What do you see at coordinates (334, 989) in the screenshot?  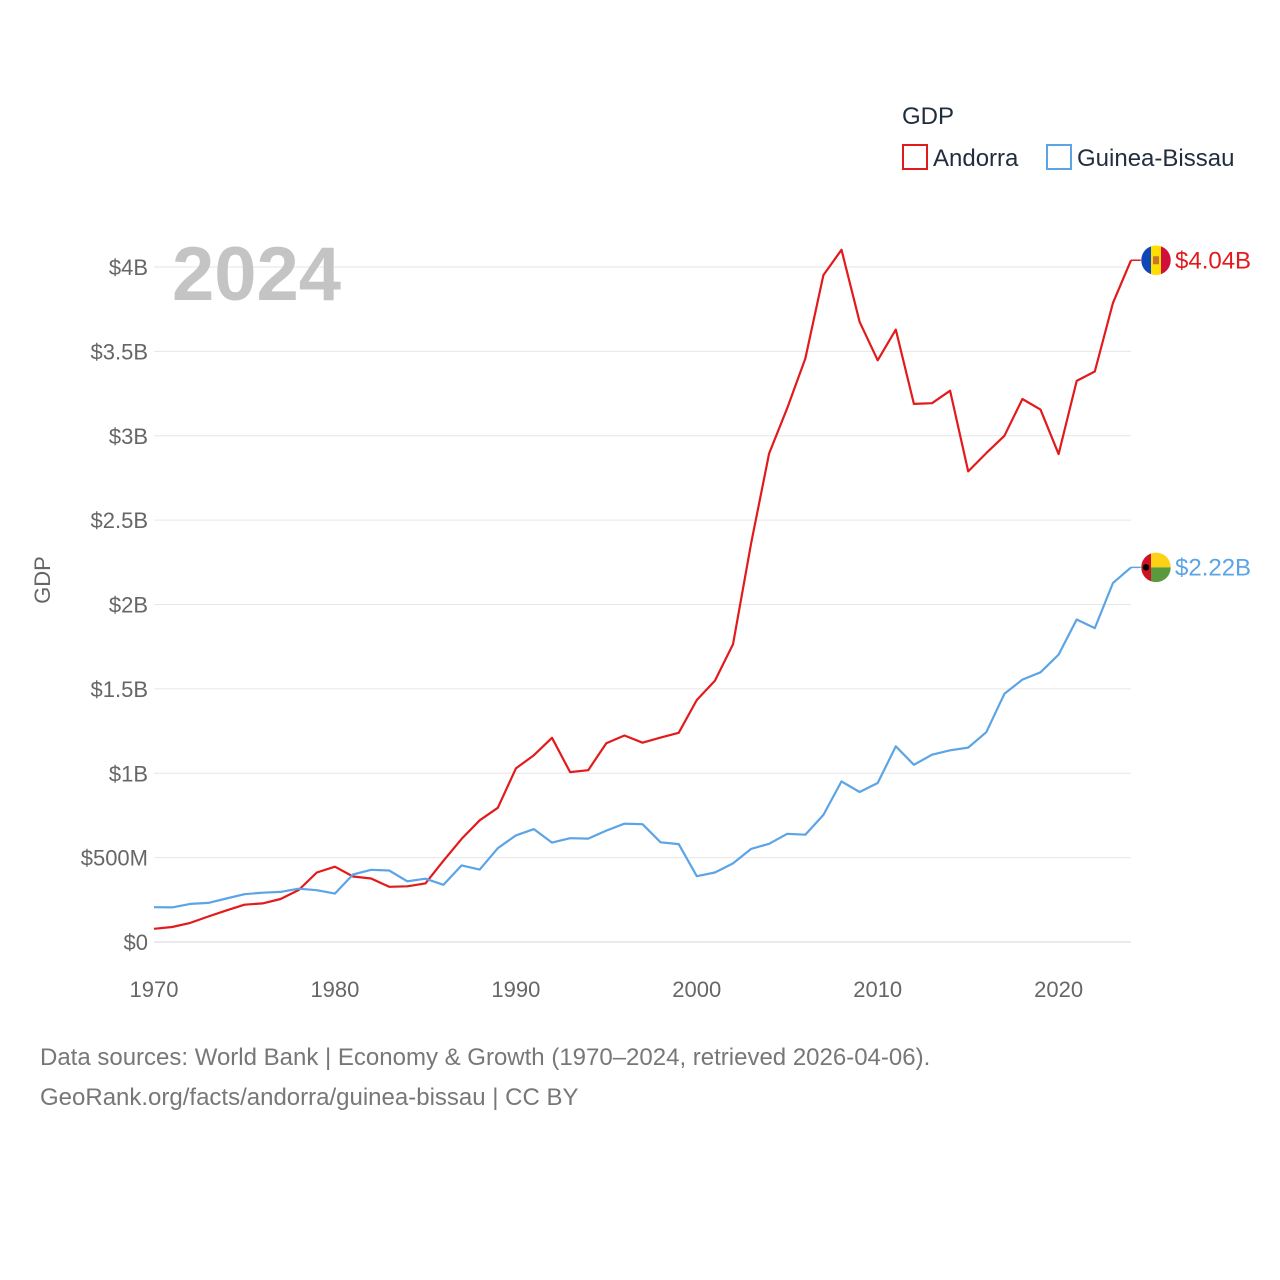 I see `x-tick-label: 1980` at bounding box center [334, 989].